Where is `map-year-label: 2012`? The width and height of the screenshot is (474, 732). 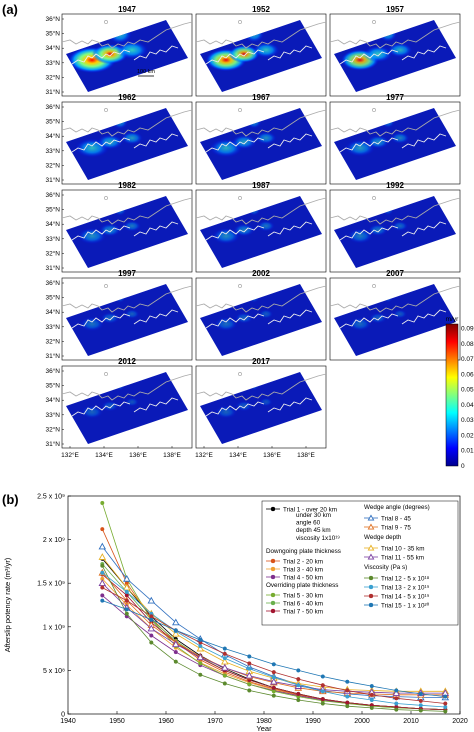 map-year-label: 2012 is located at coordinates (127, 361).